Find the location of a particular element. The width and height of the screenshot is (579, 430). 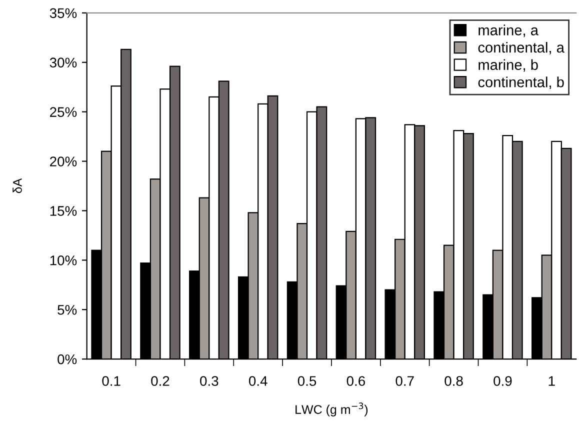

y-tick-label: 5% is located at coordinates (67, 309).